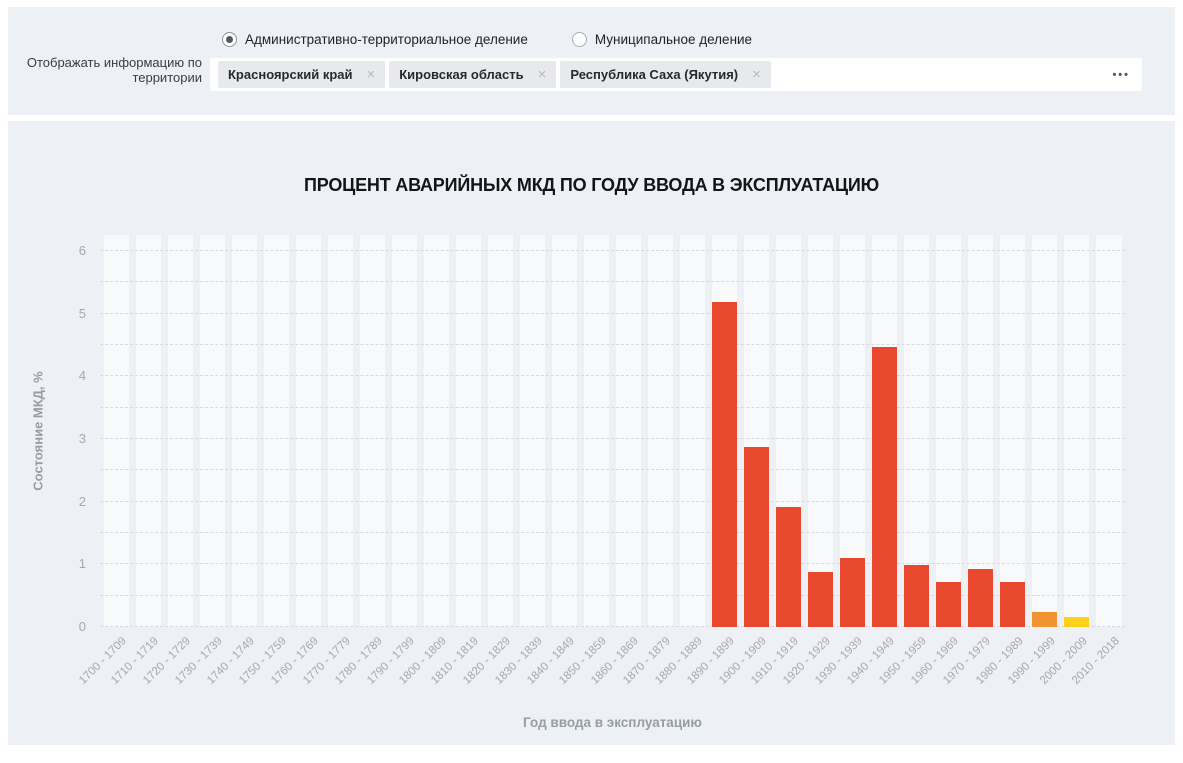  What do you see at coordinates (853, 592) in the screenshot?
I see `bar-1930-1939` at bounding box center [853, 592].